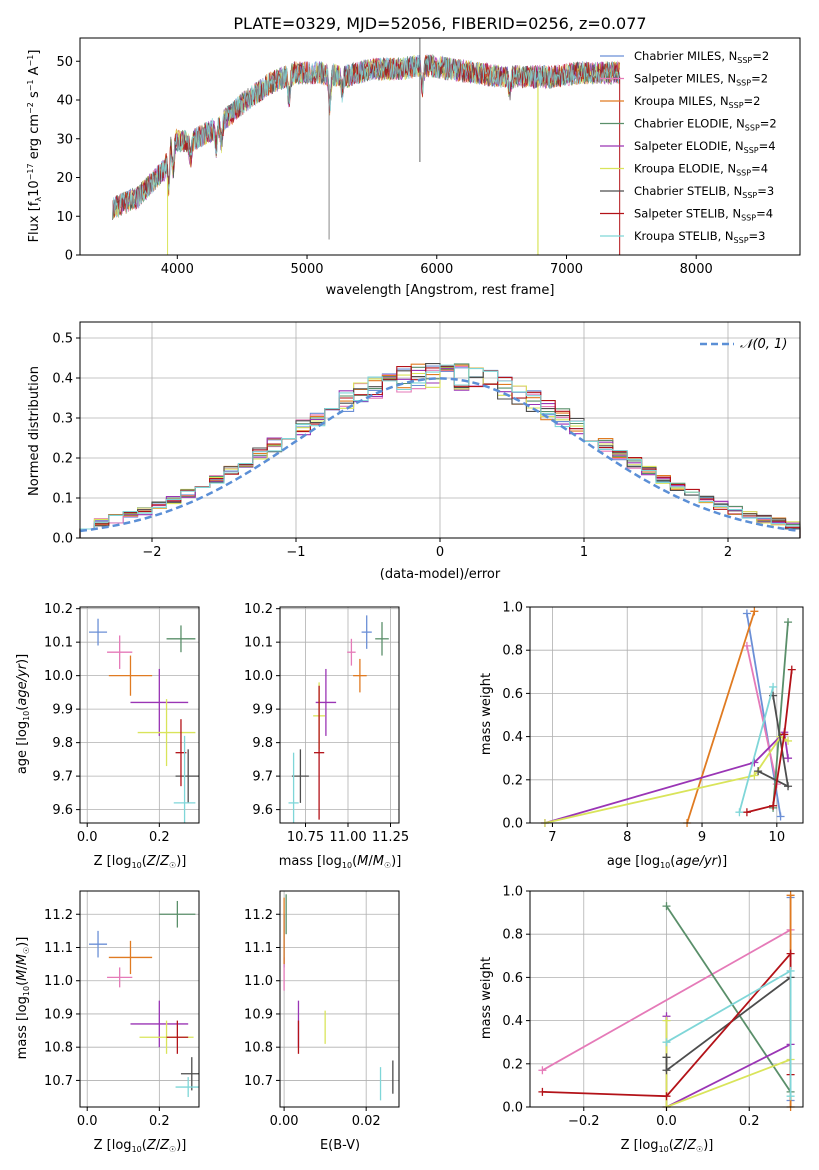  Describe the element at coordinates (62, 777) in the screenshot. I see `y-tick-label: 9.7` at that location.